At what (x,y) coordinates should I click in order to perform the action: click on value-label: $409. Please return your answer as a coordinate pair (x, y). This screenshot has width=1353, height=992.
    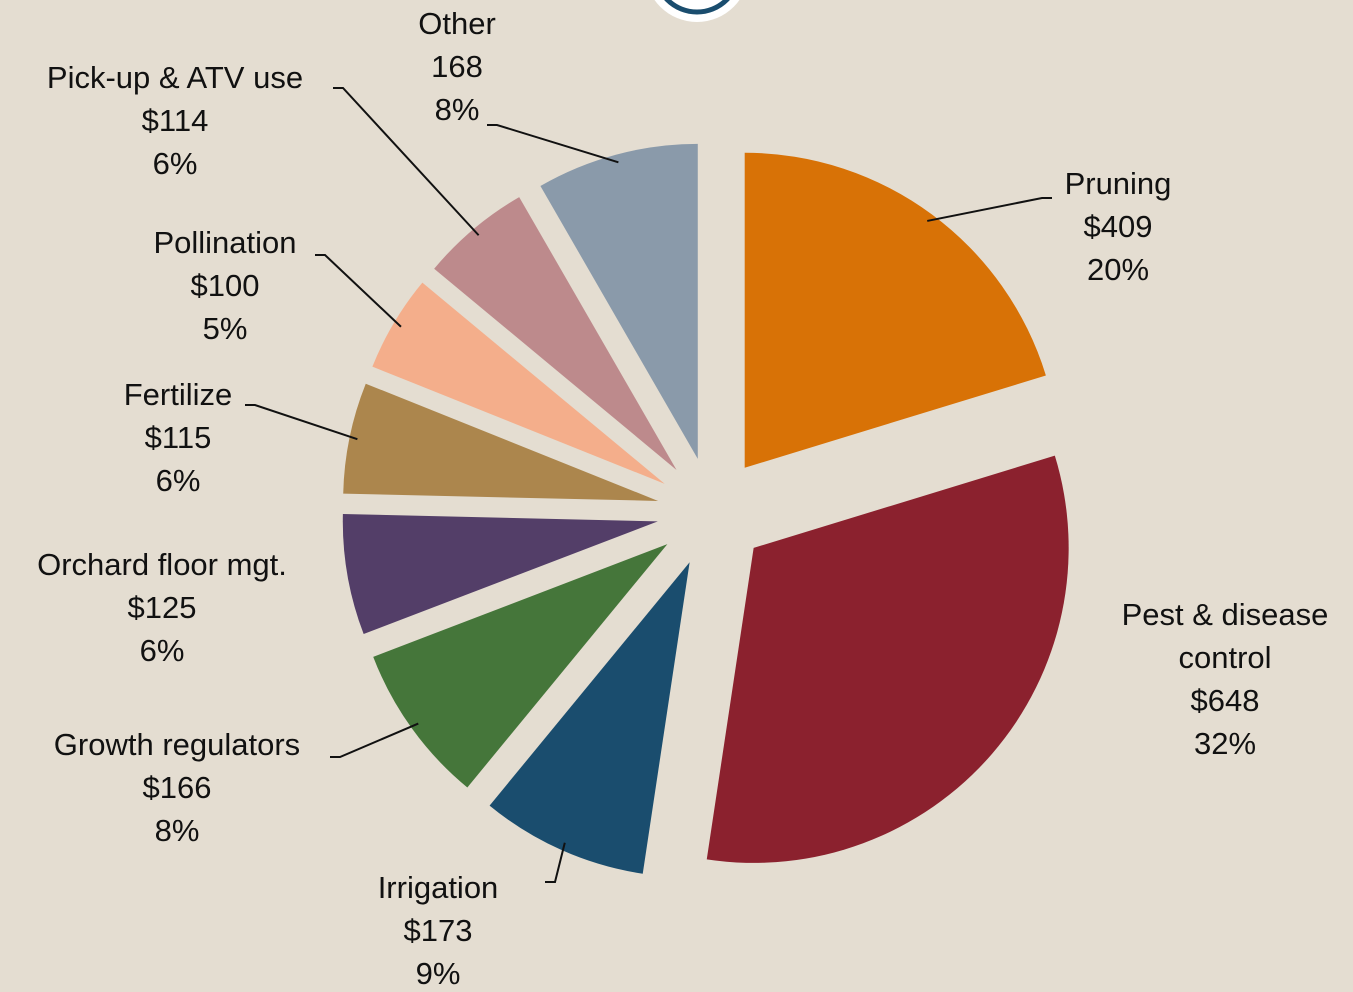
    Looking at the image, I should click on (1118, 226).